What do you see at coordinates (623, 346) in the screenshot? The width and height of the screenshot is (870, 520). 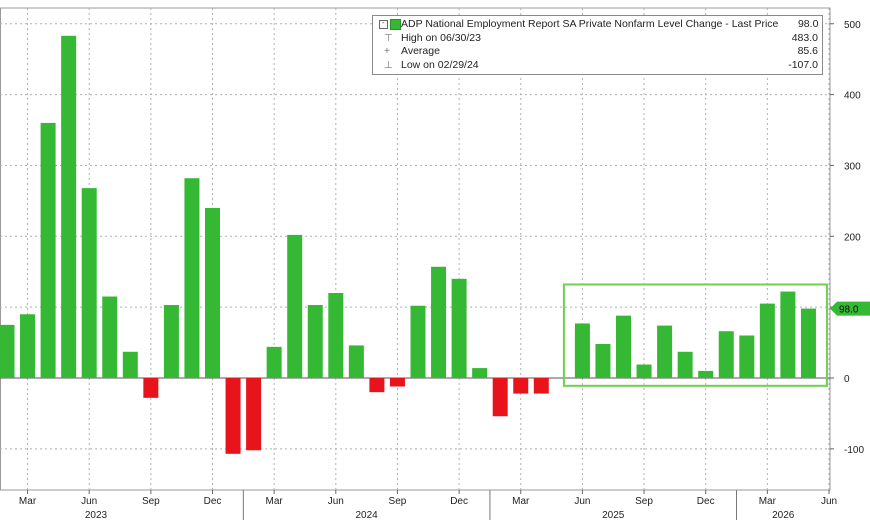 I see `bar-aug-2025` at bounding box center [623, 346].